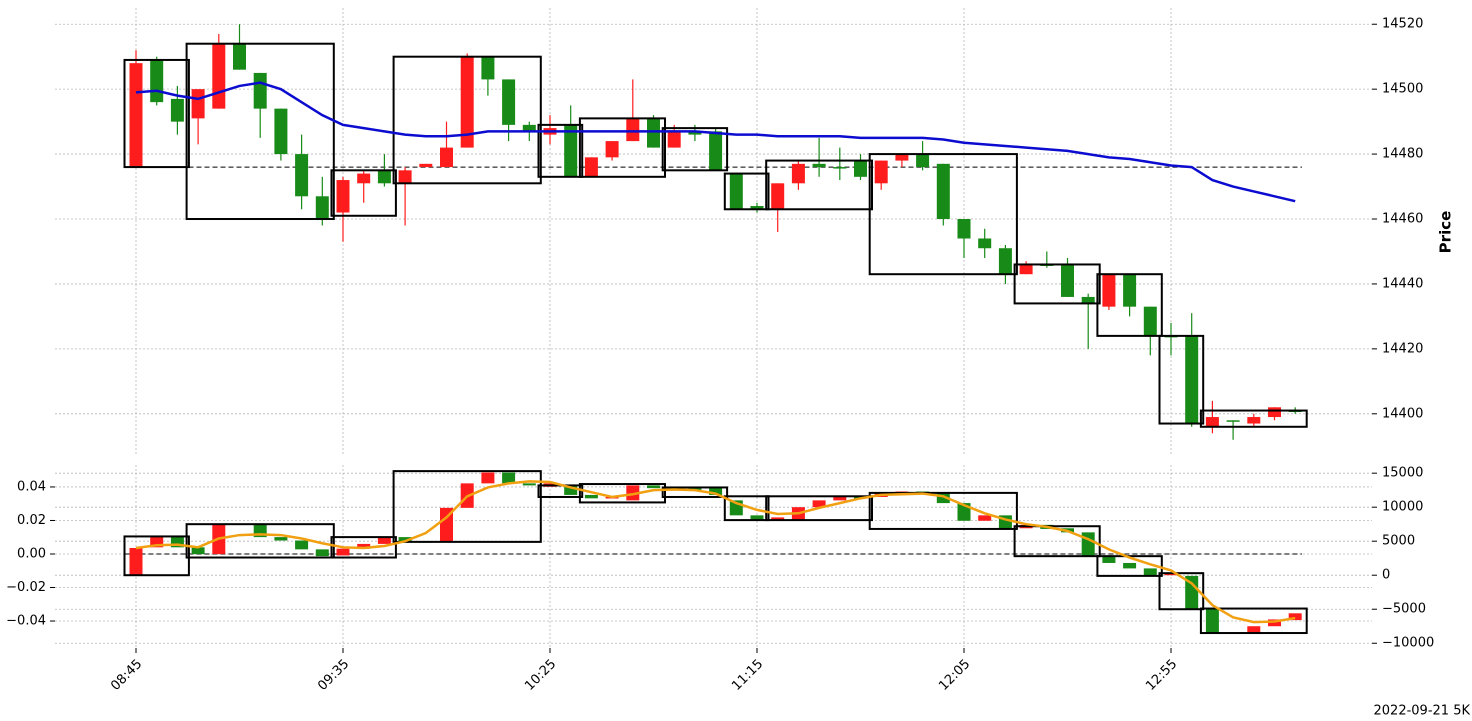  I want to click on y-tick-label: 15000, so click(1402, 473).